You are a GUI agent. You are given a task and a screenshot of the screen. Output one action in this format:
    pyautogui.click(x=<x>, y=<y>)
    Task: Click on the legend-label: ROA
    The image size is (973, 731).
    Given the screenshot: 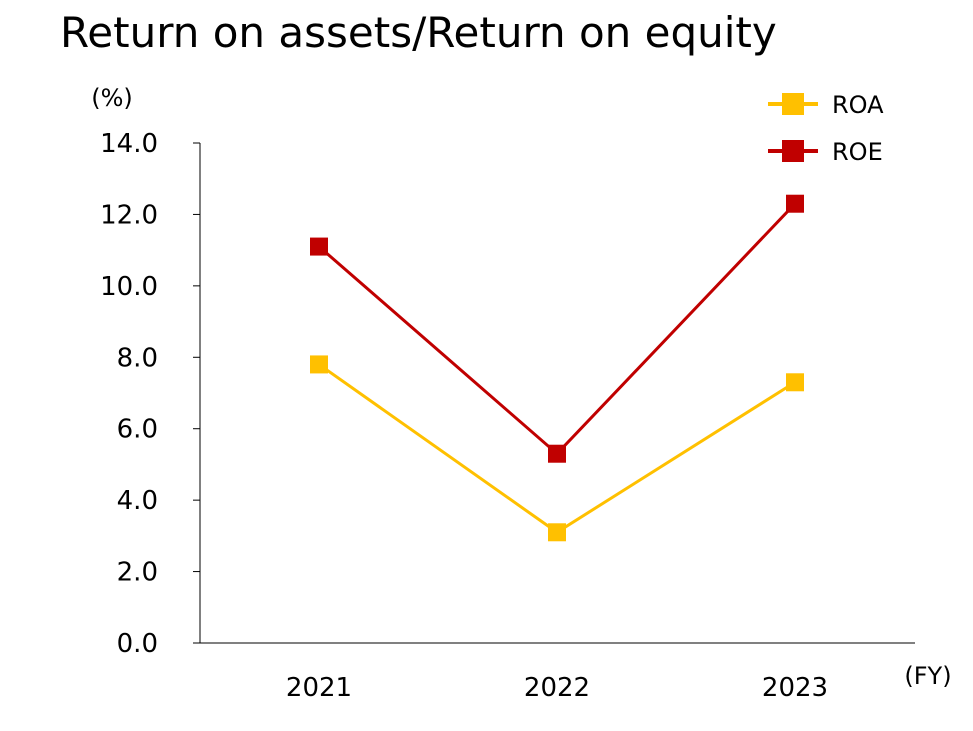 What is the action you would take?
    pyautogui.click(x=858, y=105)
    